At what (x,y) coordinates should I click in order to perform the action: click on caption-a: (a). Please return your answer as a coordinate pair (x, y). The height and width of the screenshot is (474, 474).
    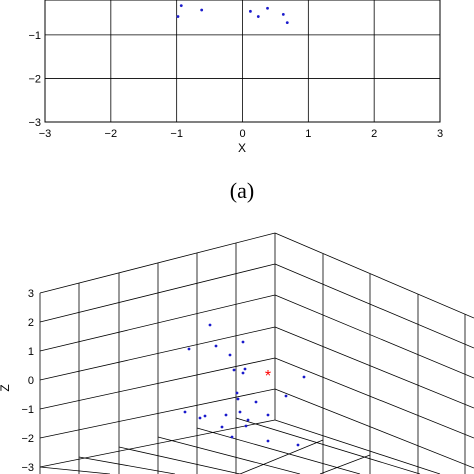
    Looking at the image, I should click on (242, 190).